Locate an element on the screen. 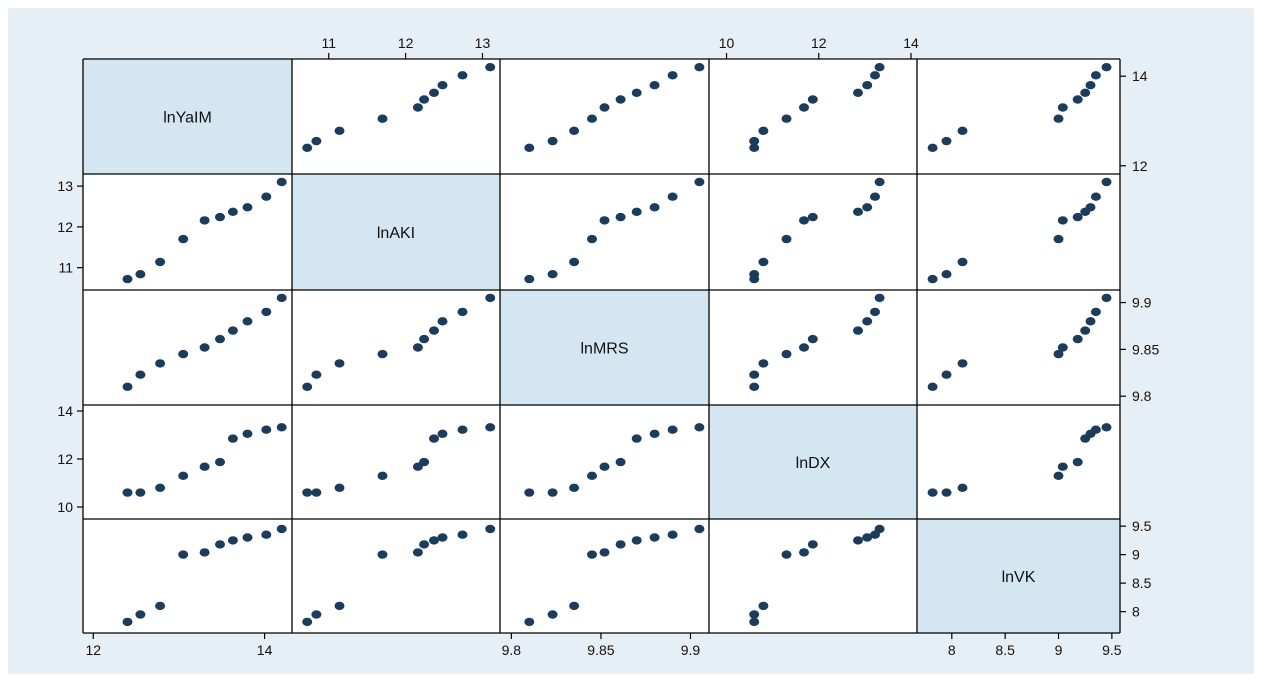 Image resolution: width=1262 pixels, height=687 pixels. variable-label-lnmrs: lnMRS is located at coordinates (604, 349).